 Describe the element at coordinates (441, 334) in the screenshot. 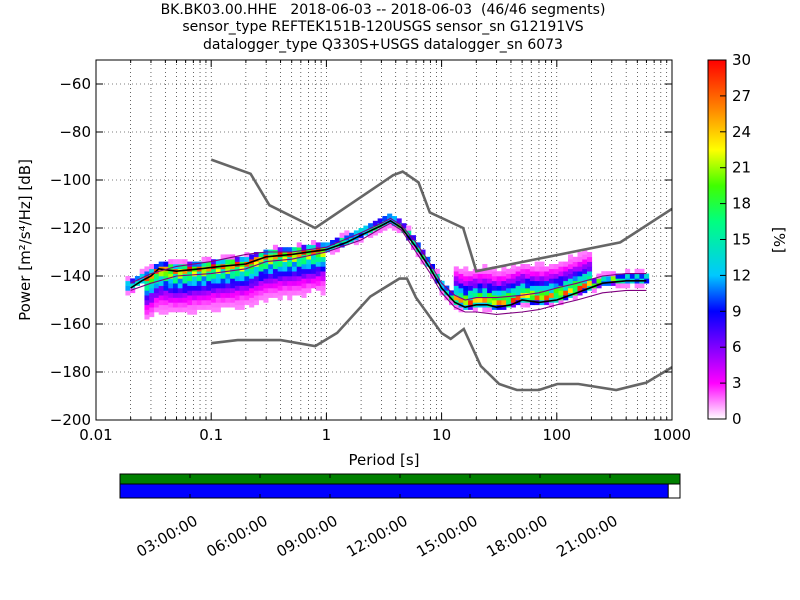

I see `low-noise-model` at that location.